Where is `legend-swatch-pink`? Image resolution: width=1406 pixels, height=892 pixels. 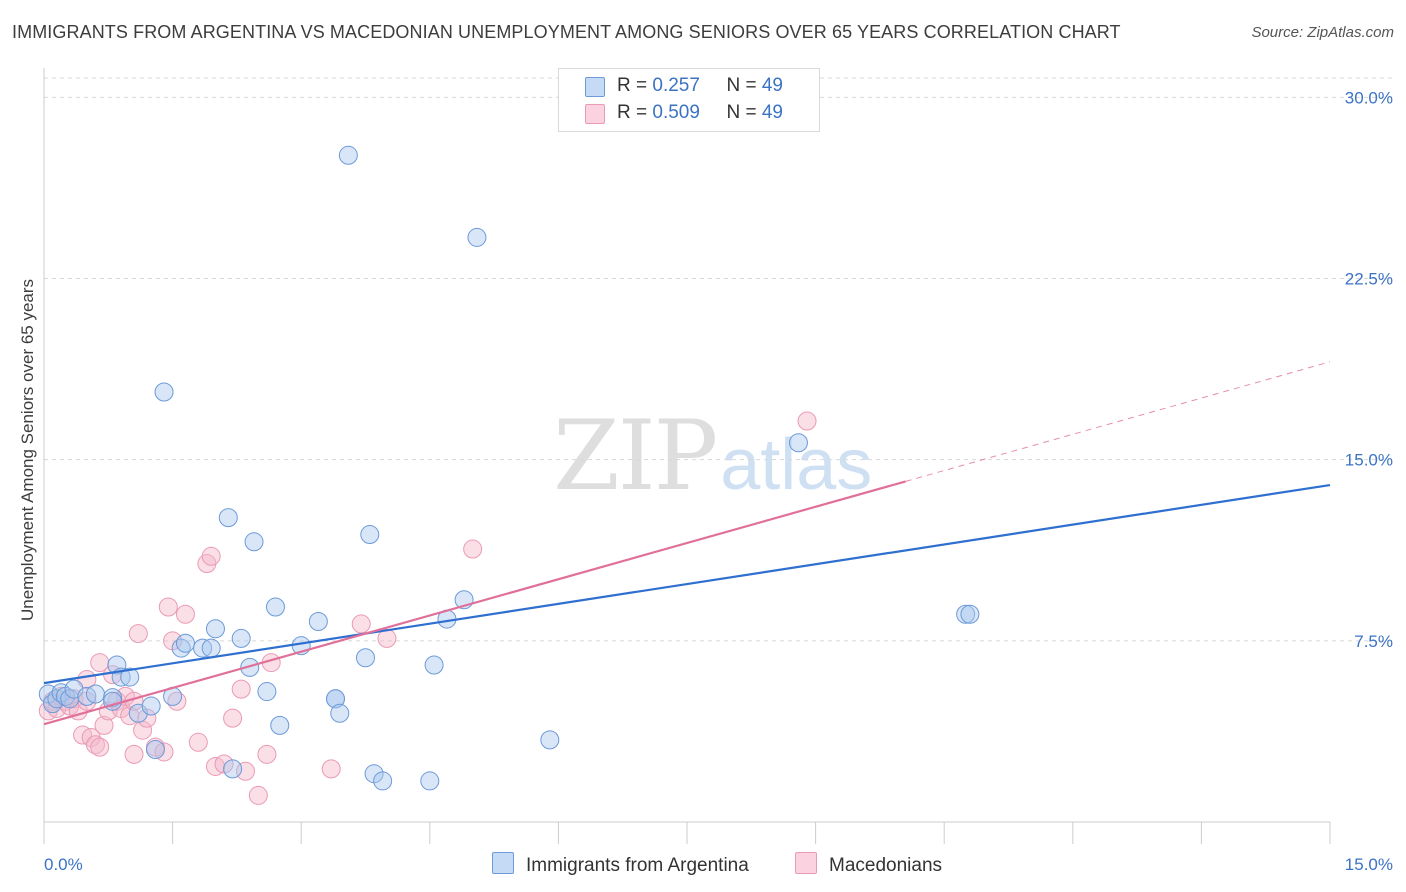 legend-swatch-pink is located at coordinates (595, 114).